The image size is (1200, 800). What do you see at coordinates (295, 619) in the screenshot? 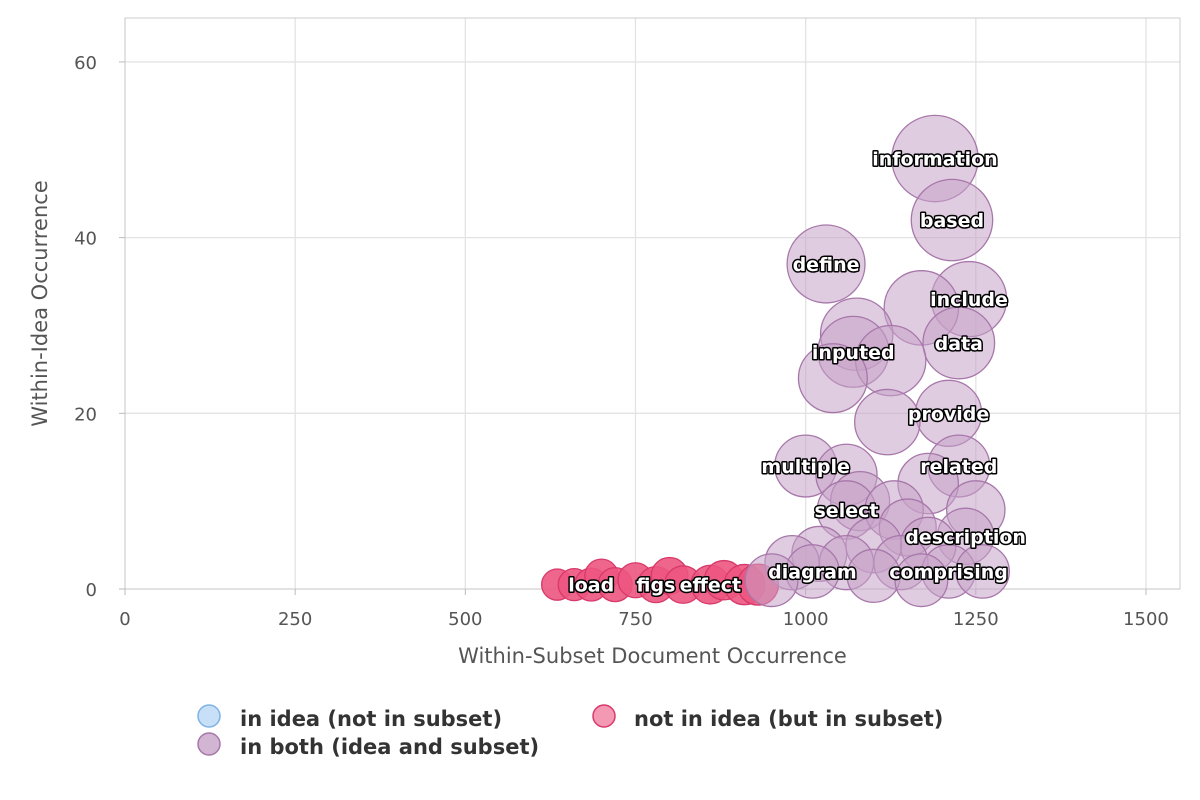
I see `x-tick-label: 250` at bounding box center [295, 619].